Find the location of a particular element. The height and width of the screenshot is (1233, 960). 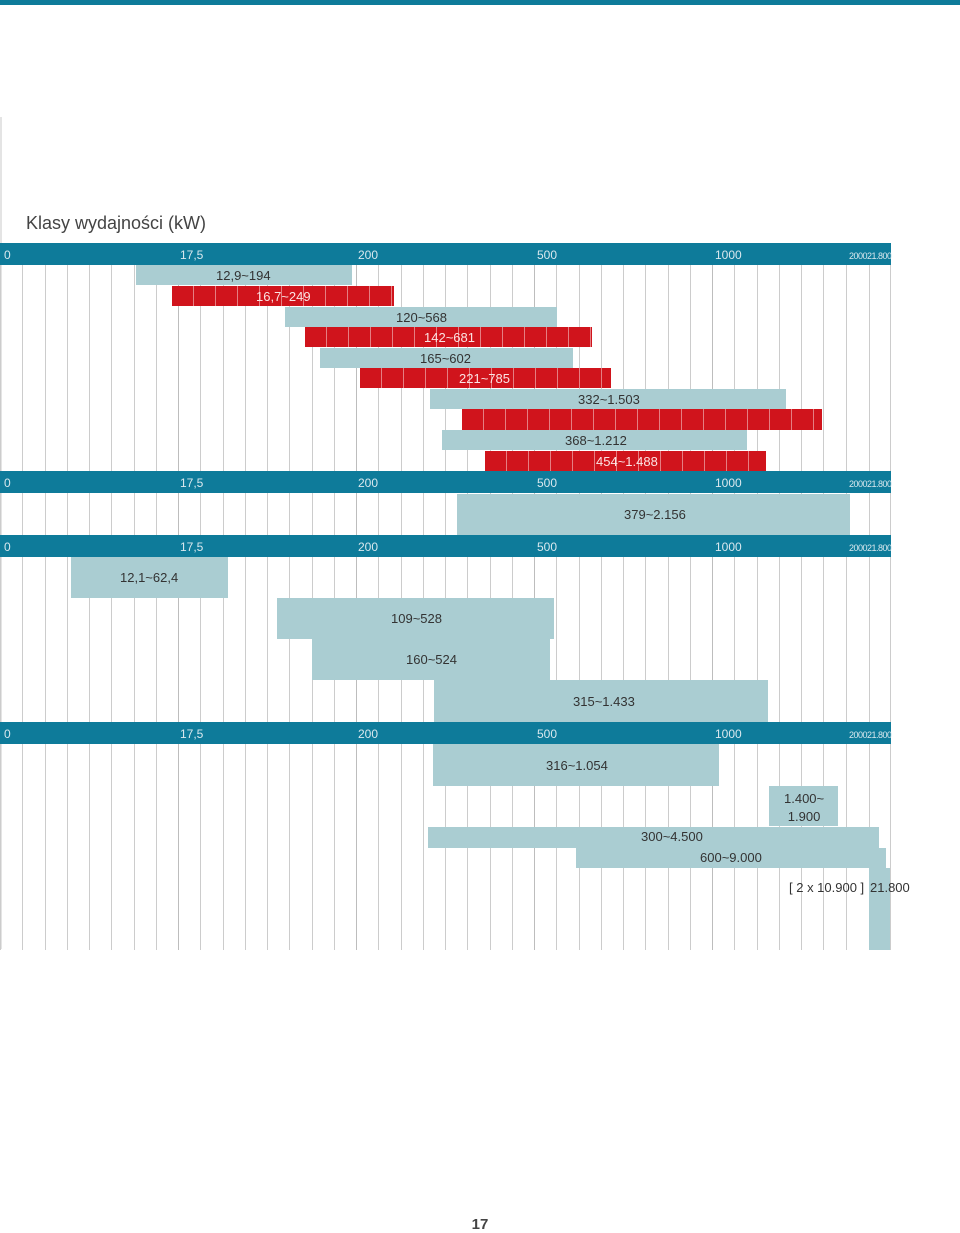

bar-label: 120~568 is located at coordinates (421, 317).